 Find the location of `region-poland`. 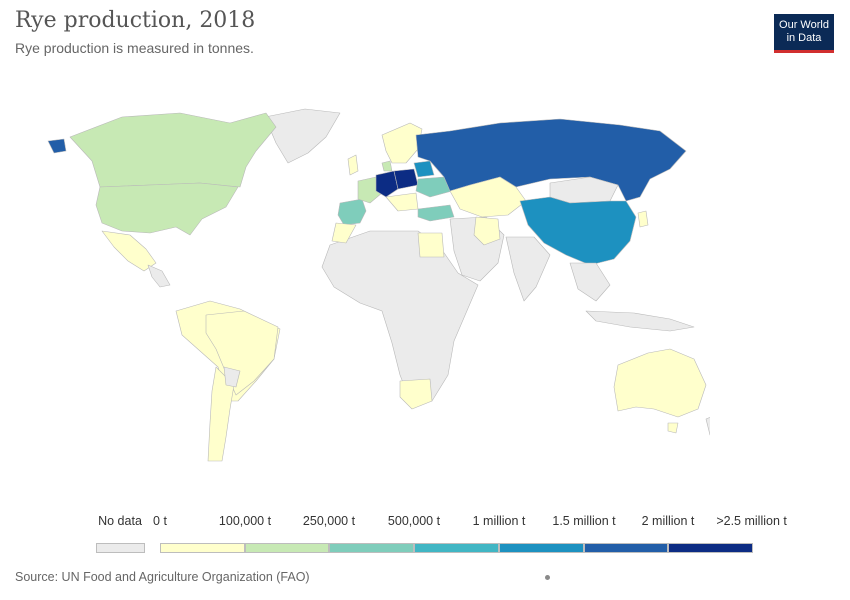

region-poland is located at coordinates (406, 179).